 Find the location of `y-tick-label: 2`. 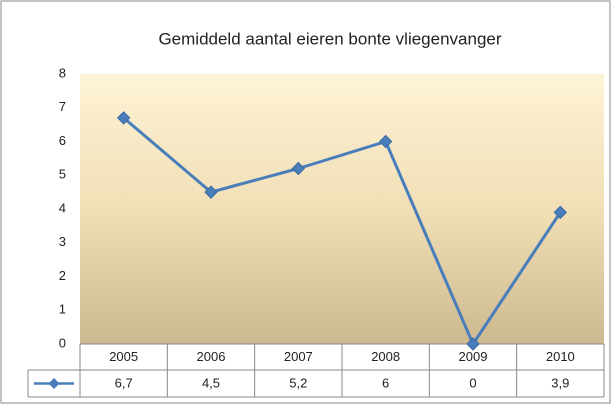

y-tick-label: 2 is located at coordinates (62, 275).